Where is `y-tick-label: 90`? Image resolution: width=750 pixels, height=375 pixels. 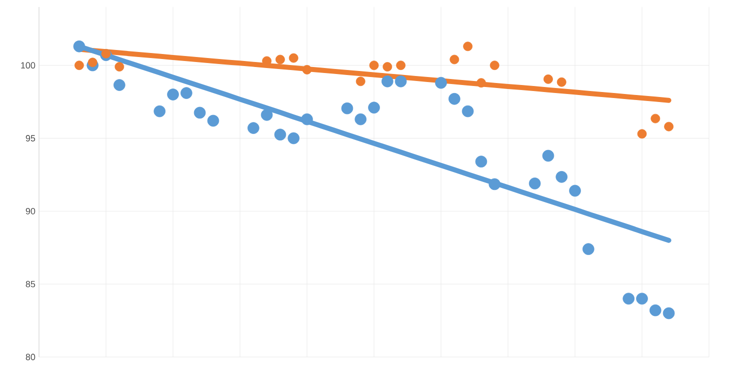 y-tick-label: 90 is located at coordinates (31, 211).